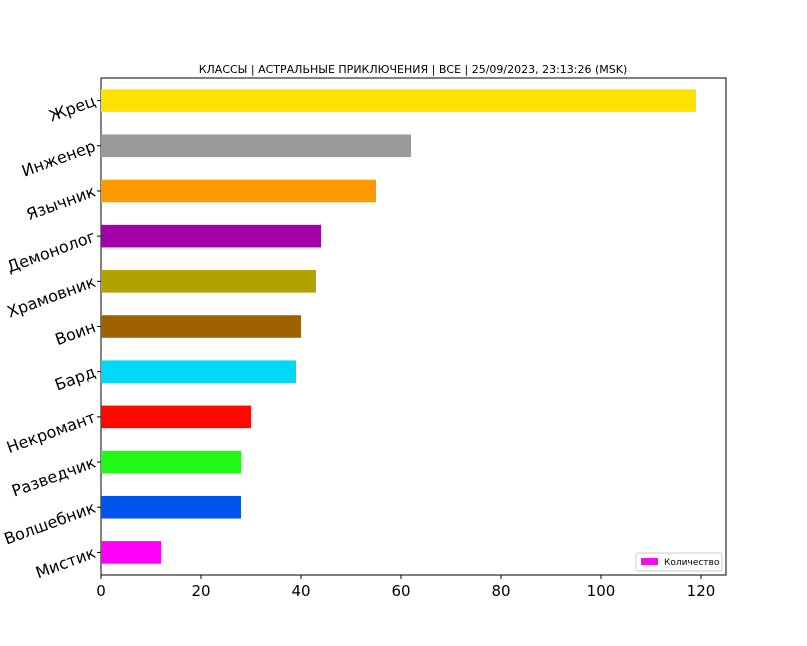 This screenshot has height=646, width=807. What do you see at coordinates (649, 561) in the screenshot?
I see `legend-swatch` at bounding box center [649, 561].